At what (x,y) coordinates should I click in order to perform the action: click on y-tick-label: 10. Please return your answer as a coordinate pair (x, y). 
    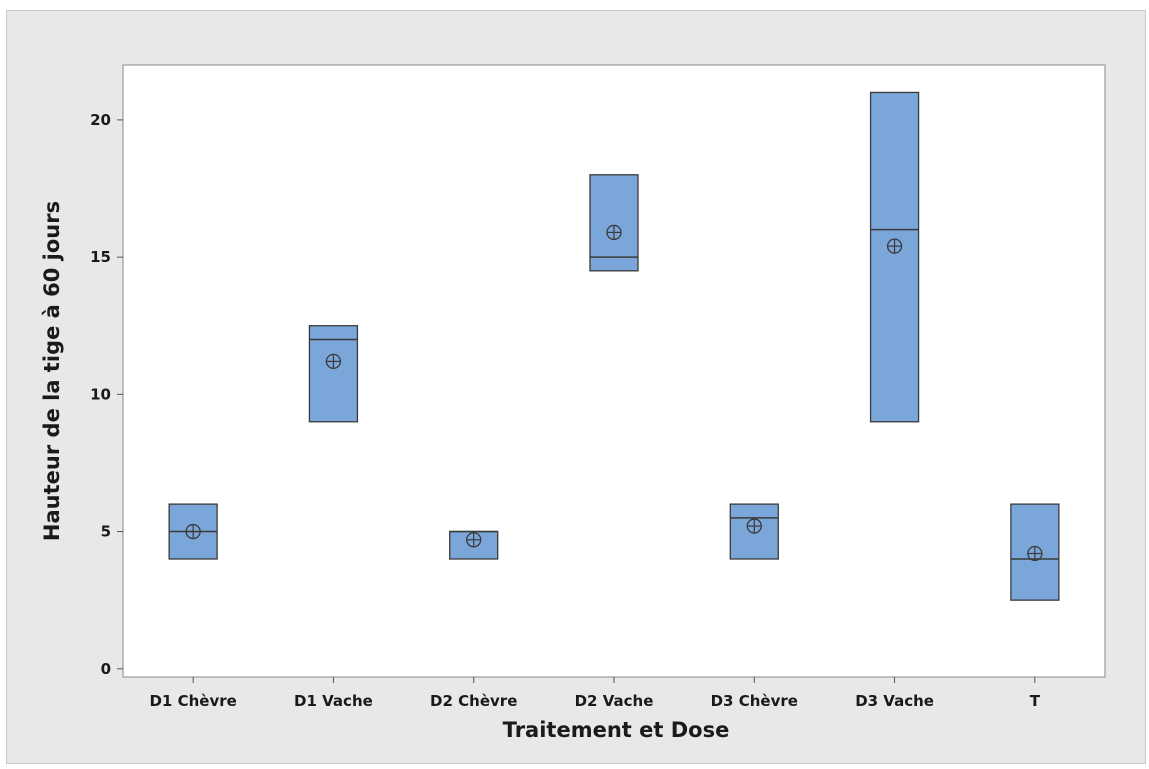
    Looking at the image, I should click on (100, 394).